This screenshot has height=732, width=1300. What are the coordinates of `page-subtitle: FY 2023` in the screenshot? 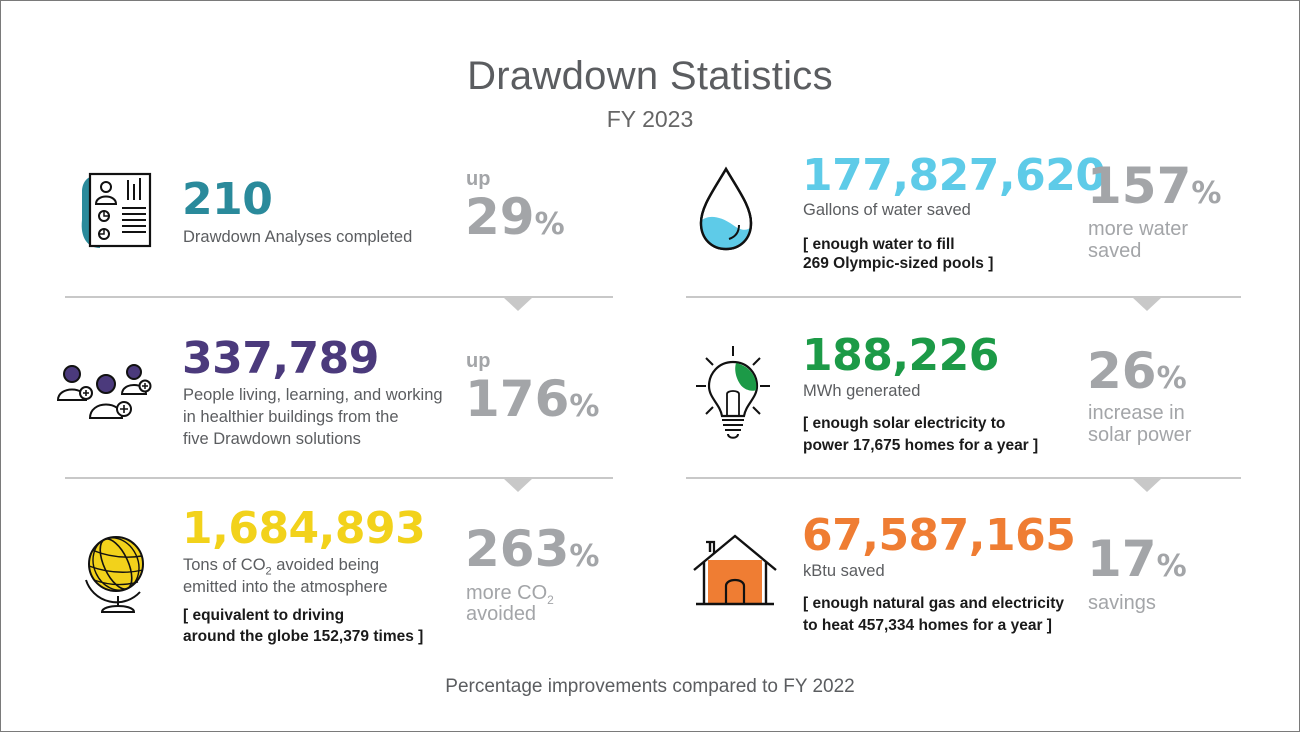 It's located at (650, 119).